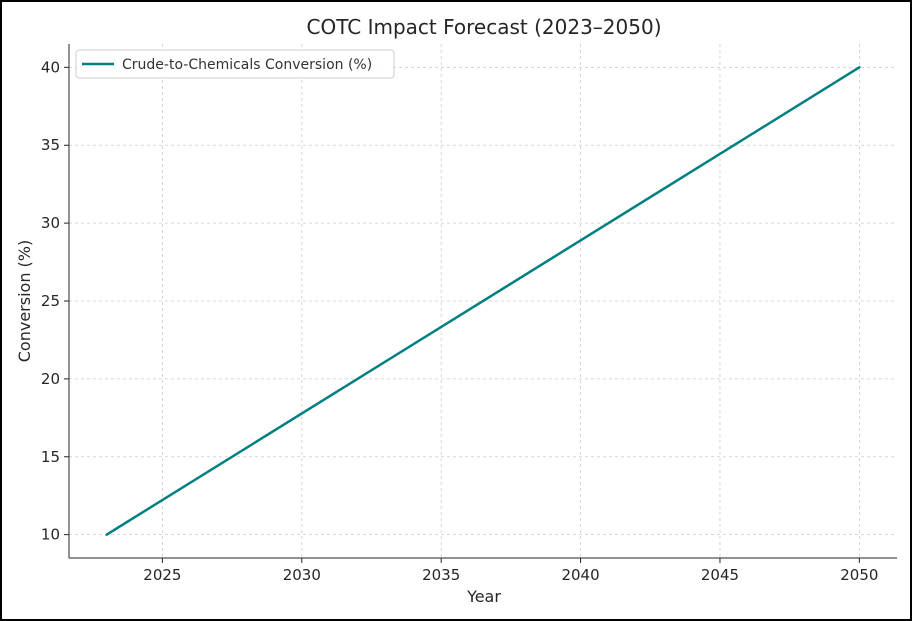 The width and height of the screenshot is (912, 621). I want to click on chart-title: COTC Impact Forecast (2023–2050), so click(484, 27).